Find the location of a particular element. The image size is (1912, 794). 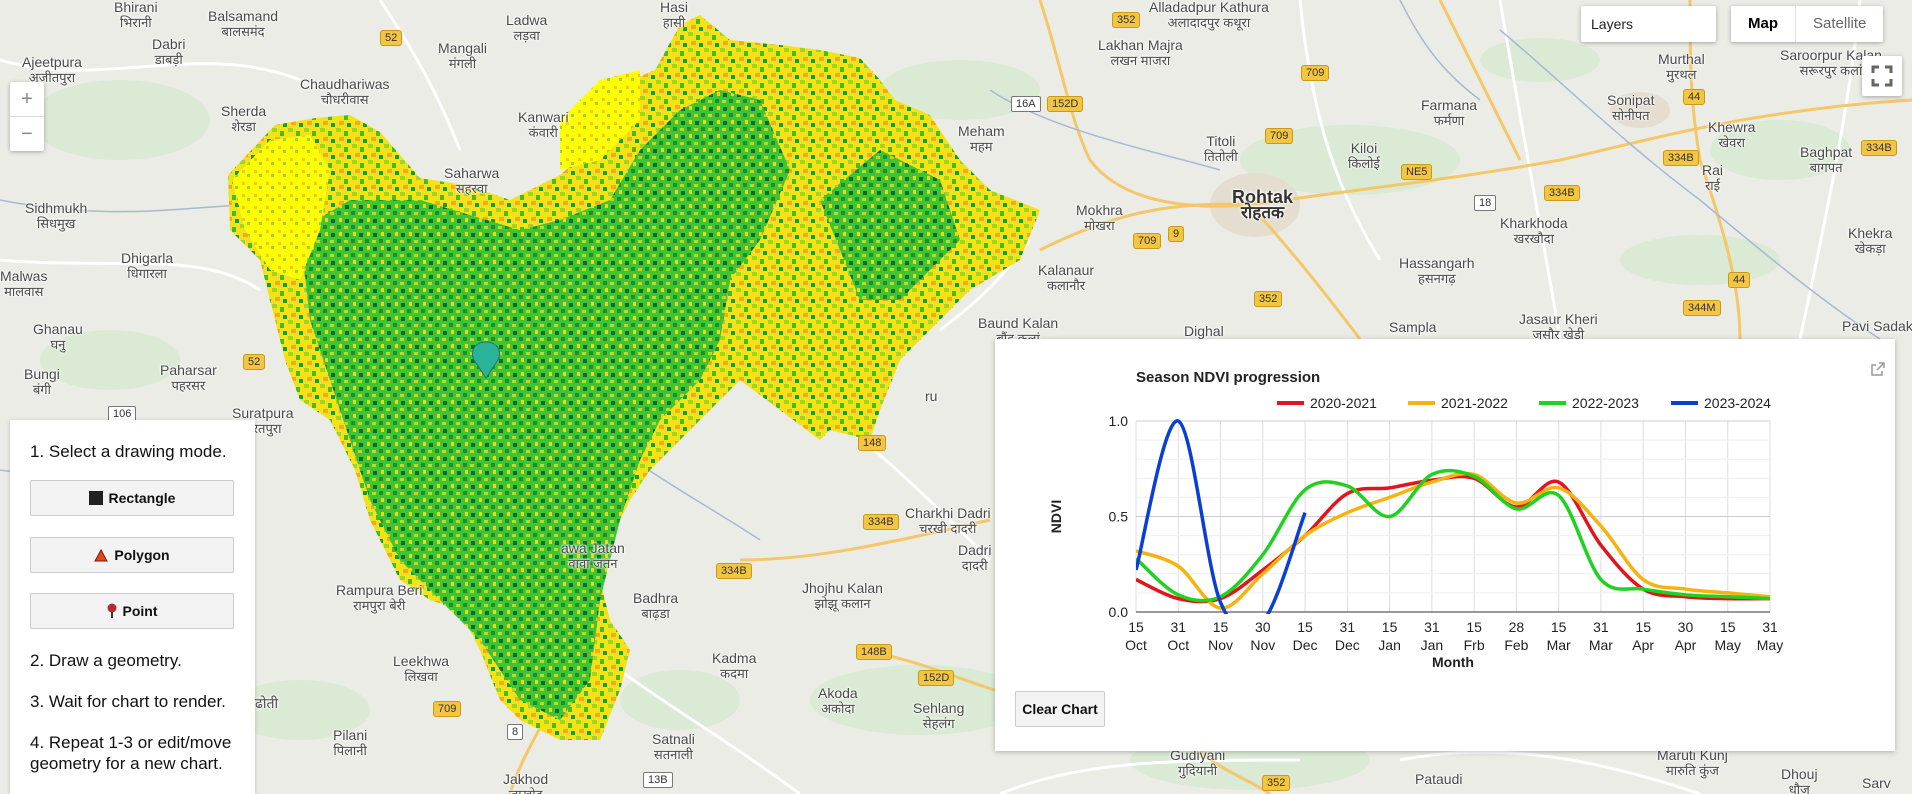

road-shield: 13B is located at coordinates (658, 780).